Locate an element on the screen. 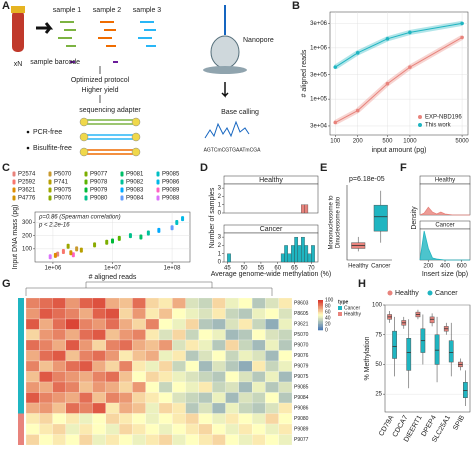  x-tick-label: 55 is located at coordinates (261, 269).